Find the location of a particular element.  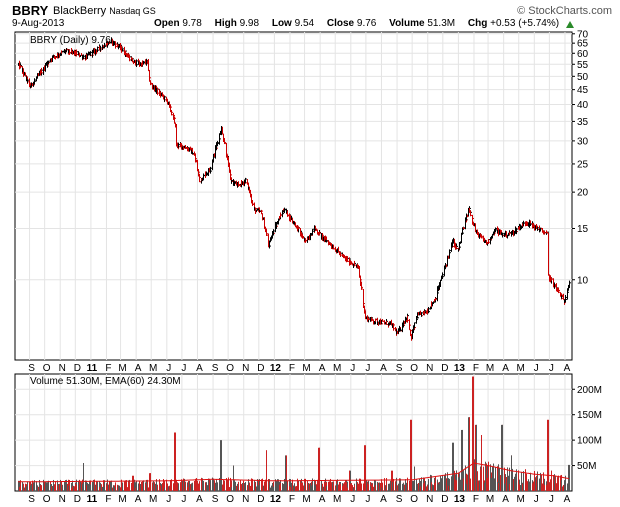

price-x-tick-label: F is located at coordinates (292, 368).